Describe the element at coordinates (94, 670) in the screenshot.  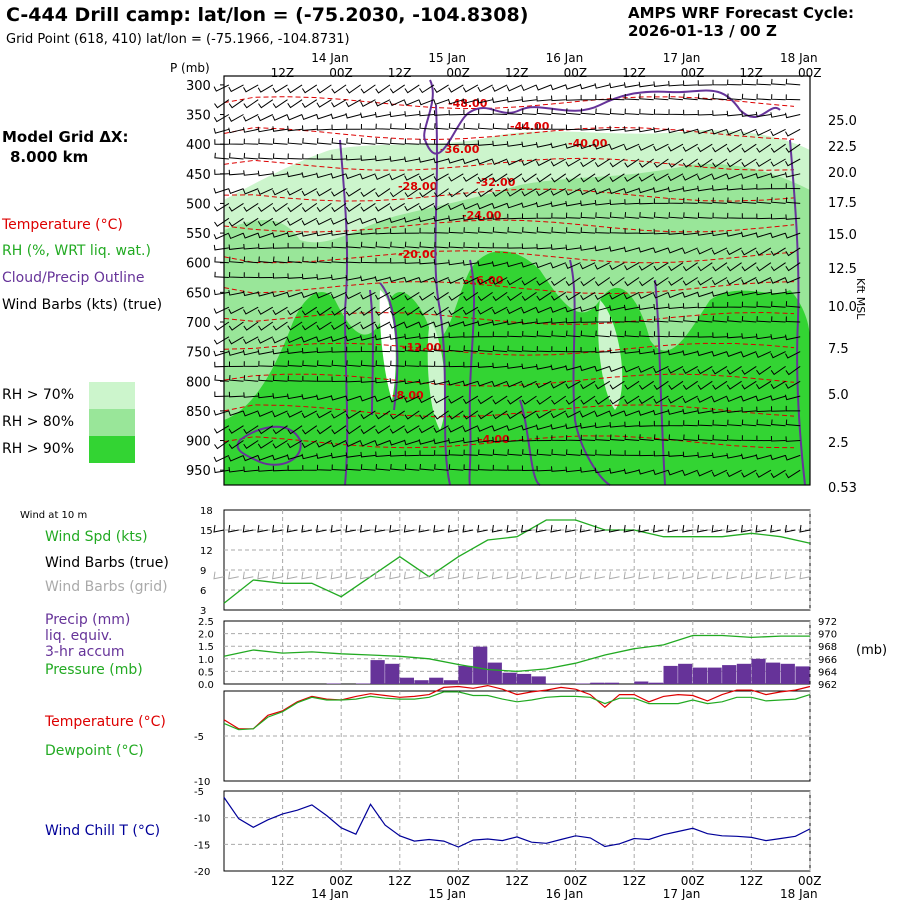
I see `legend-pressure: Pressure (mb)` at that location.